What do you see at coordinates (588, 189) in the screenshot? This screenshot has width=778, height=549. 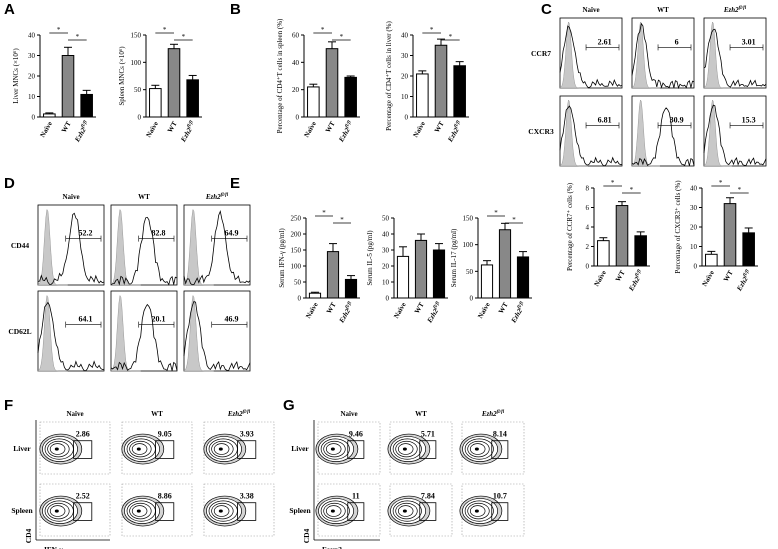 I see `y-tick-label-C1: 8` at bounding box center [588, 189].